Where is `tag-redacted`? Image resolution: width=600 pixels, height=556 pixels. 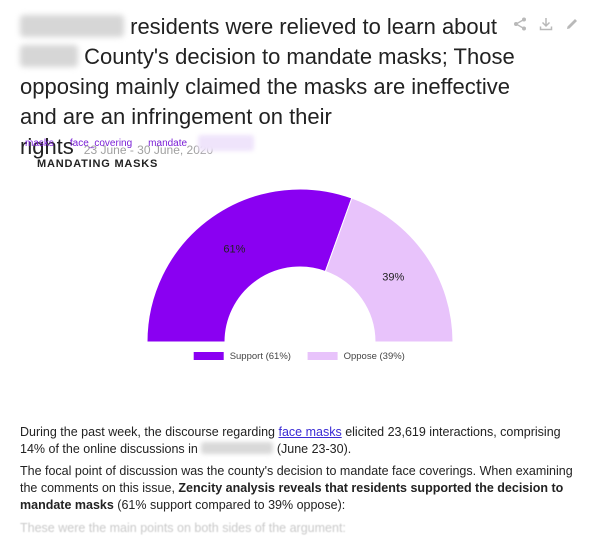
tag-redacted is located at coordinates (226, 143).